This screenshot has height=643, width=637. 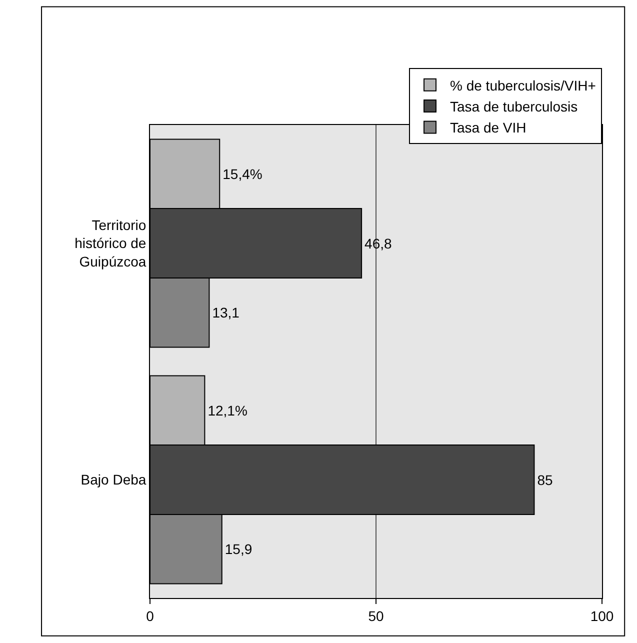 I want to click on data-label: 85, so click(x=545, y=480).